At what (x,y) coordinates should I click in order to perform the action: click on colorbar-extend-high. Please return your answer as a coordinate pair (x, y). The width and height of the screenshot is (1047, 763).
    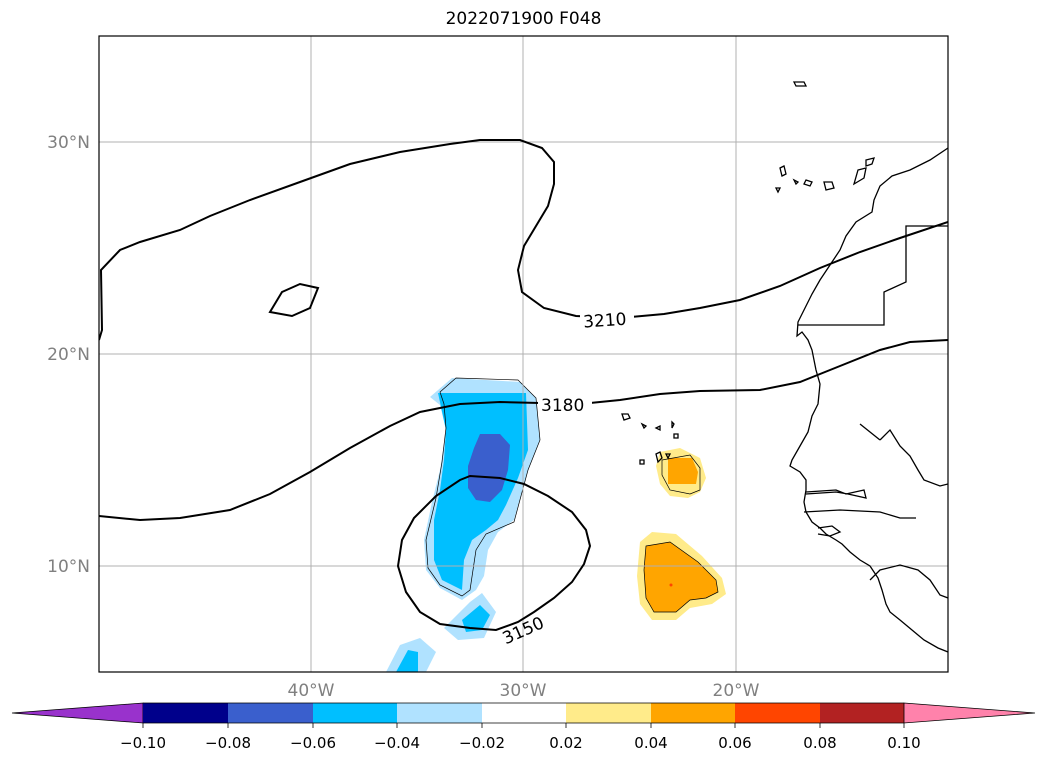
    Looking at the image, I should click on (969, 713).